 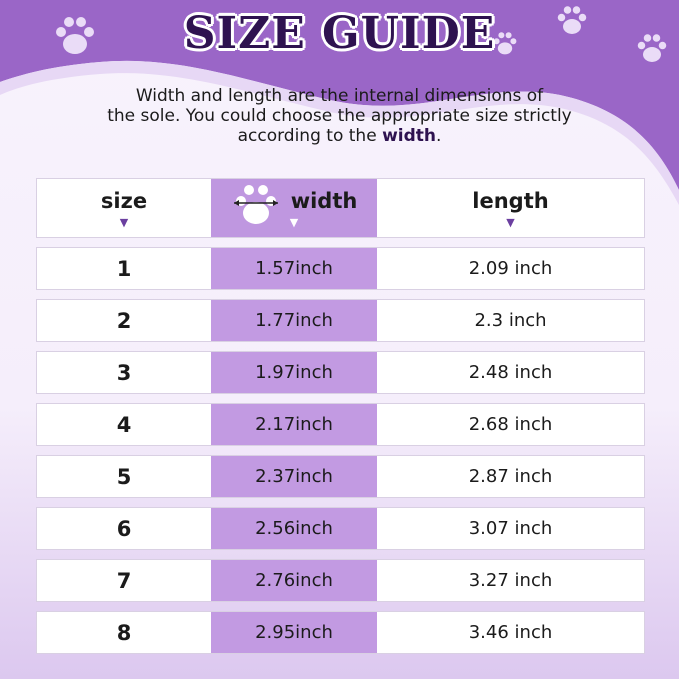 What do you see at coordinates (294, 372) in the screenshot?
I see `width-cell: 1.97inch` at bounding box center [294, 372].